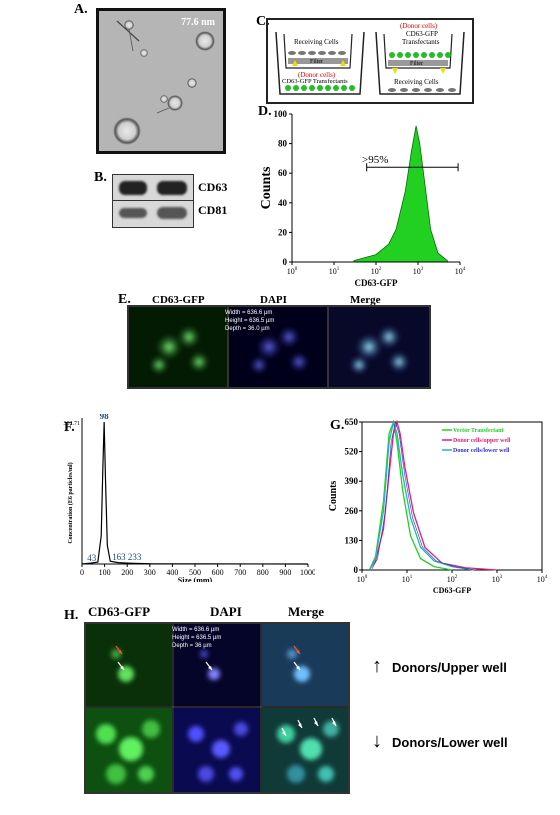  Describe the element at coordinates (419, 26) in the screenshot. I see `right-donor: (Donor cells)` at that location.